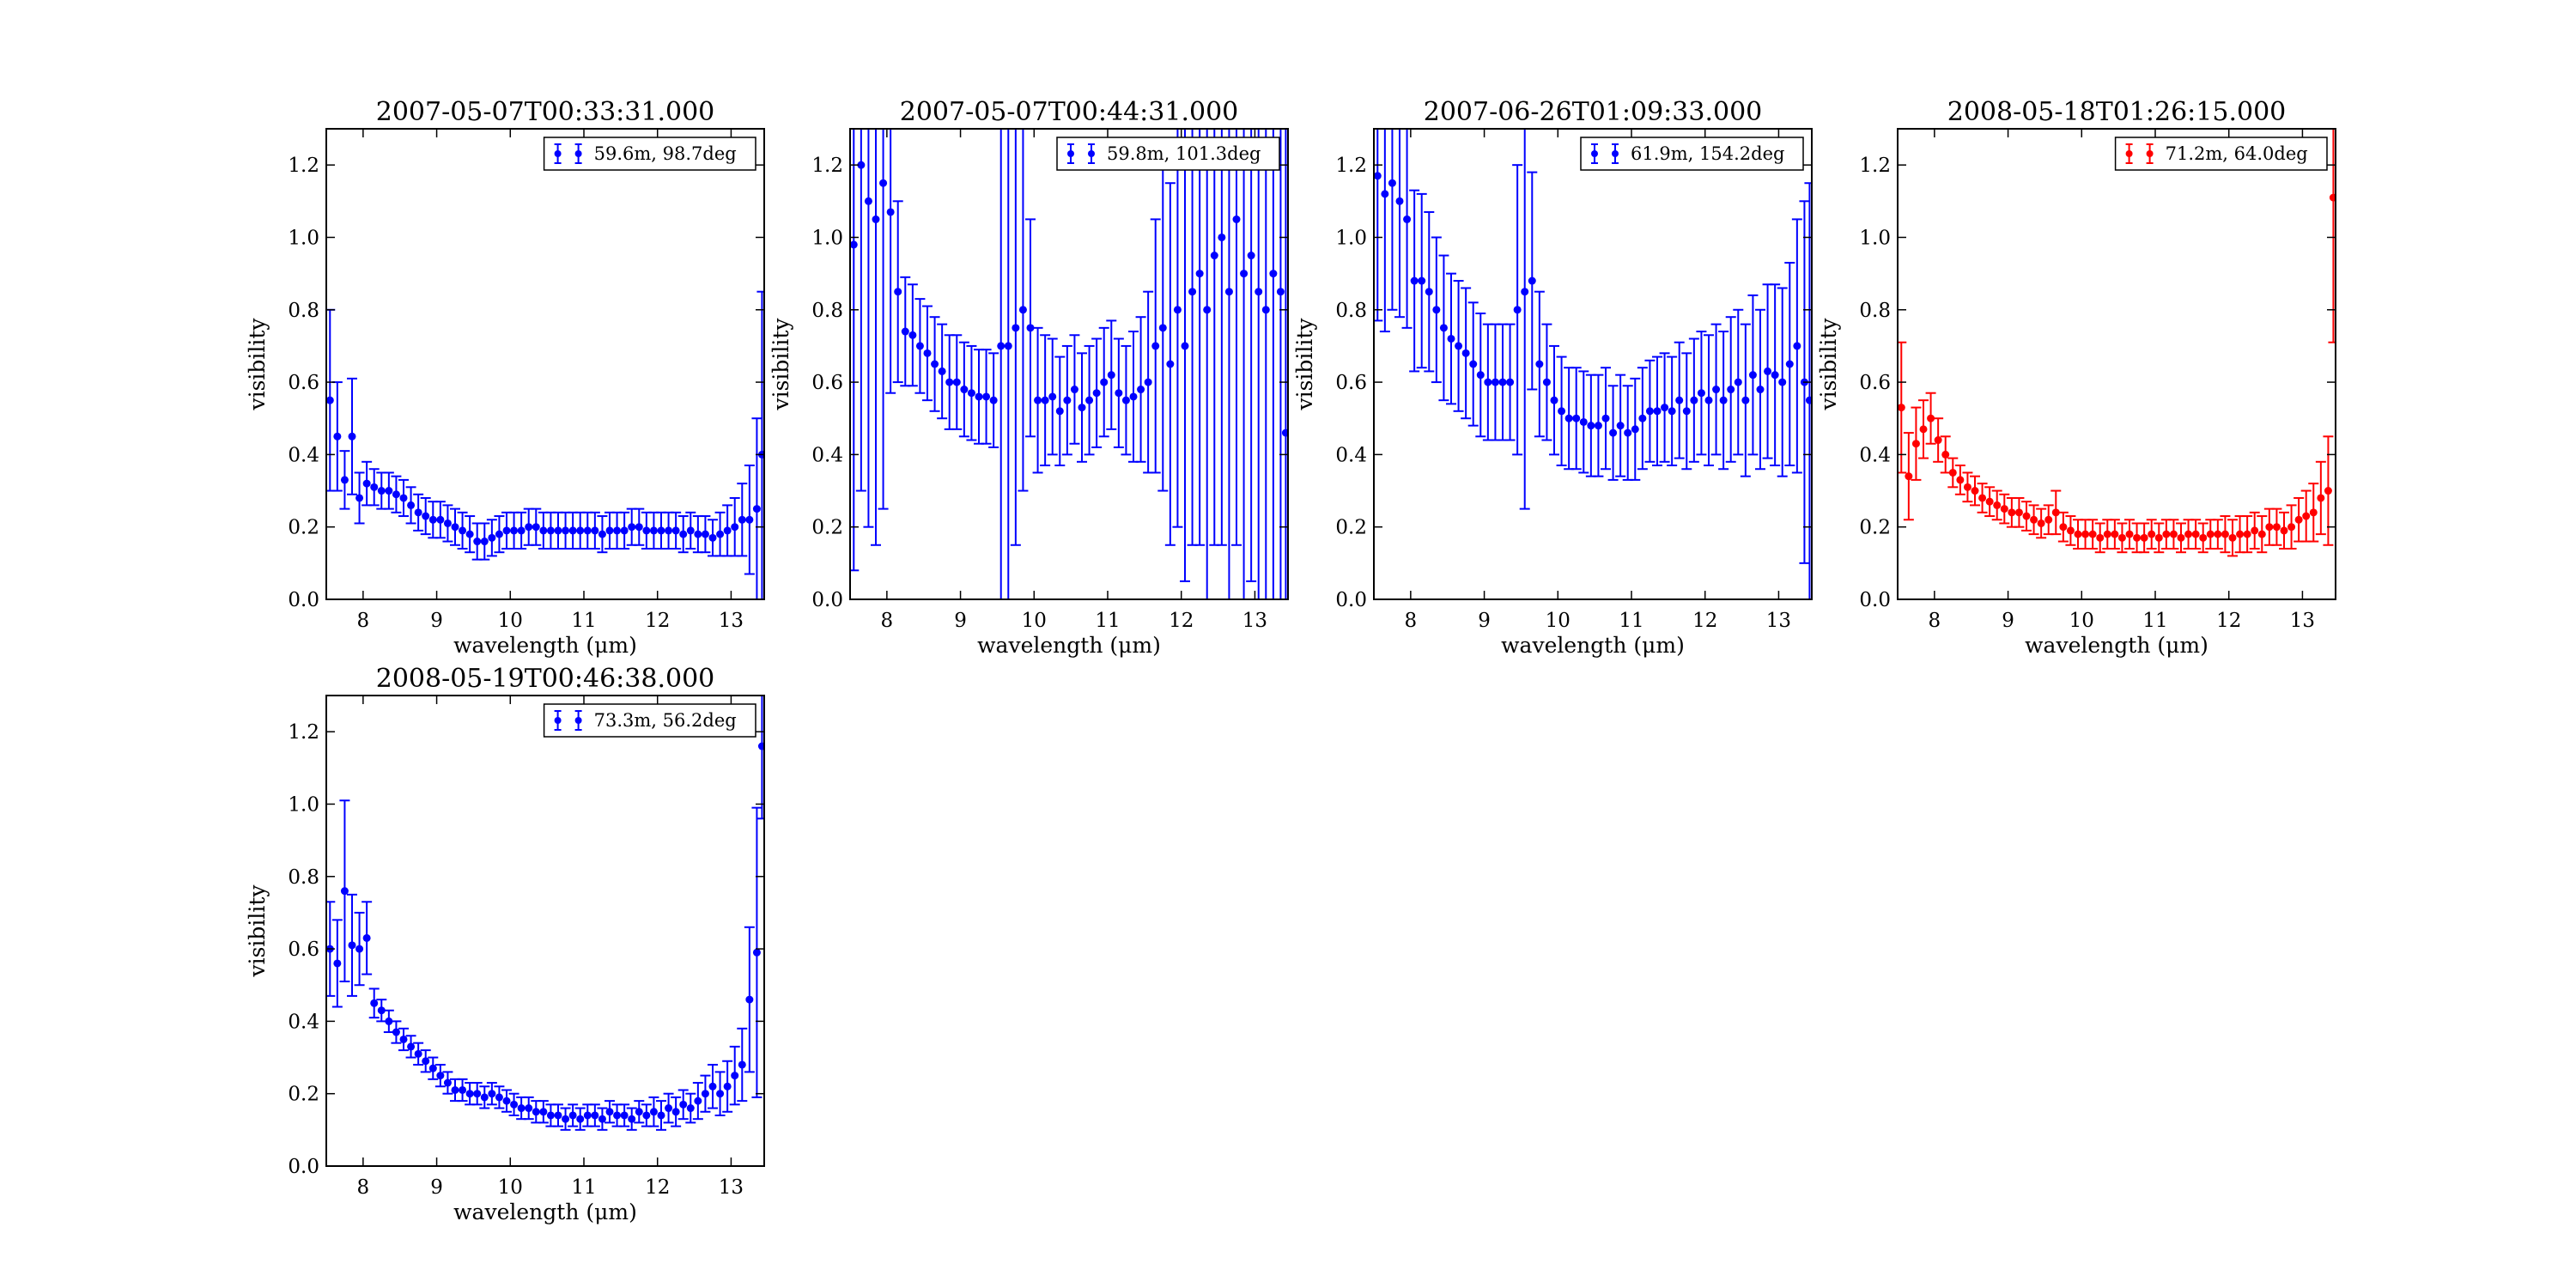  I want to click on legend: 59.8m, 101.3deg, so click(1168, 154).